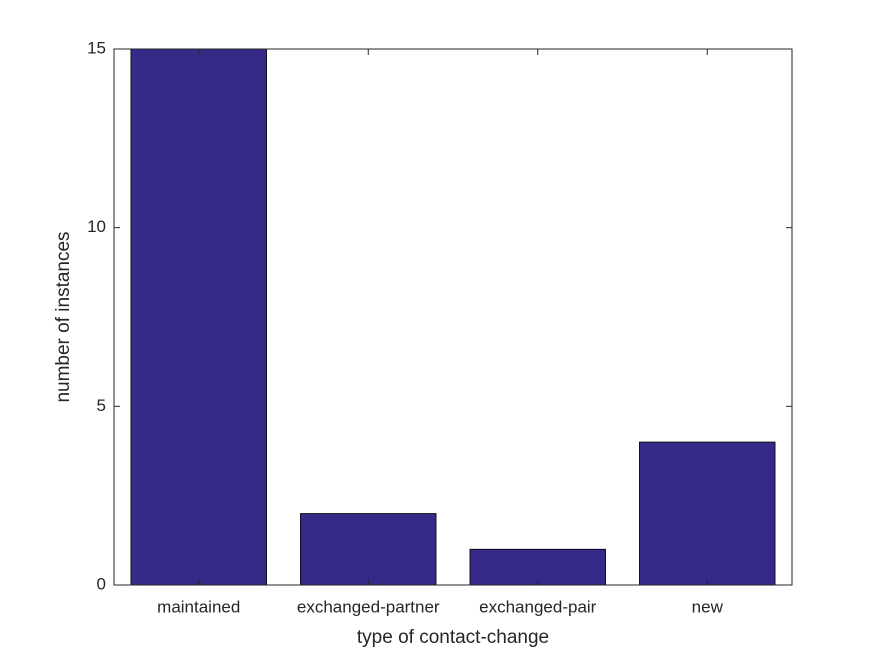 This screenshot has width=875, height=656. I want to click on y-axis-label: number of instances, so click(63, 316).